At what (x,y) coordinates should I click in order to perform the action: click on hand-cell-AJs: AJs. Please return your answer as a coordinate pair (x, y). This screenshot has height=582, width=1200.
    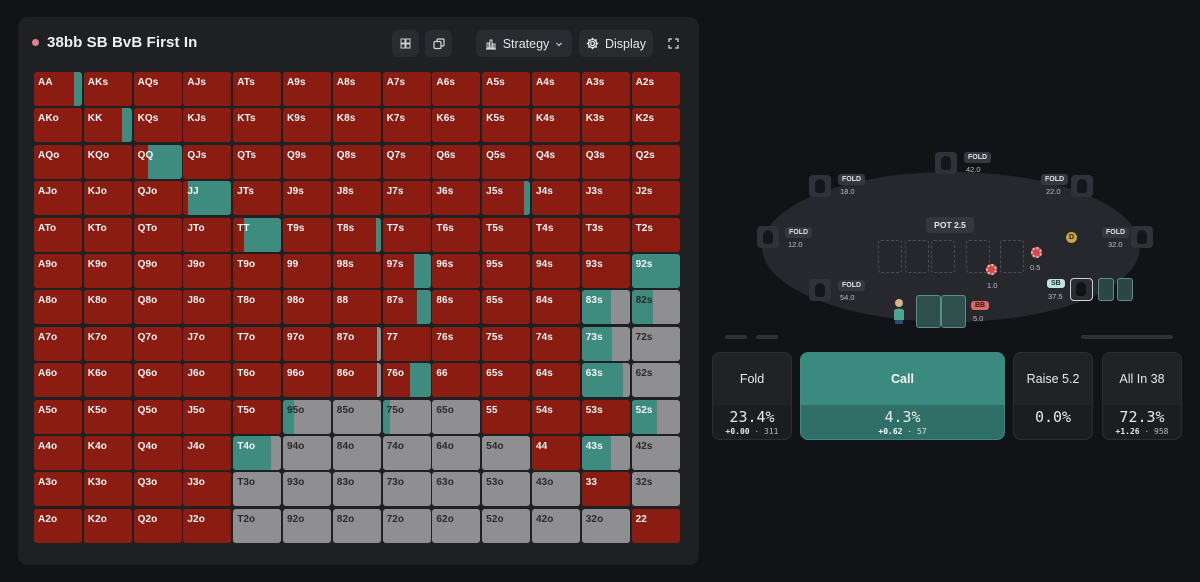
    Looking at the image, I should click on (207, 89).